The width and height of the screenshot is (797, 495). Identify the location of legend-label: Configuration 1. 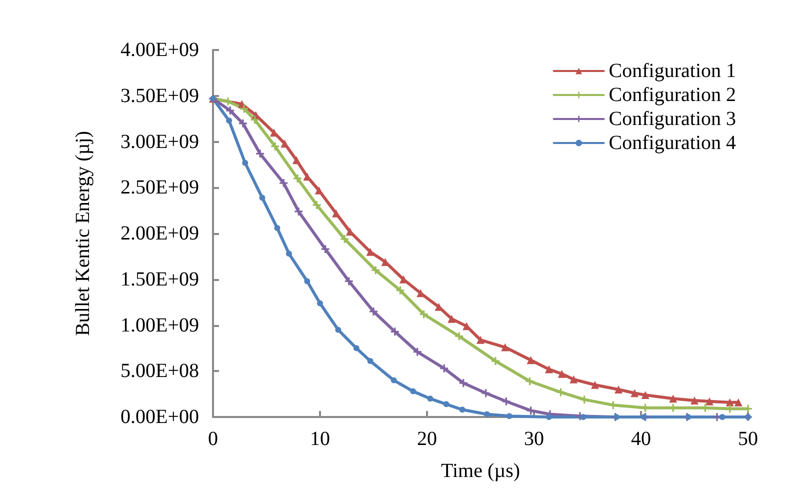
(672, 71).